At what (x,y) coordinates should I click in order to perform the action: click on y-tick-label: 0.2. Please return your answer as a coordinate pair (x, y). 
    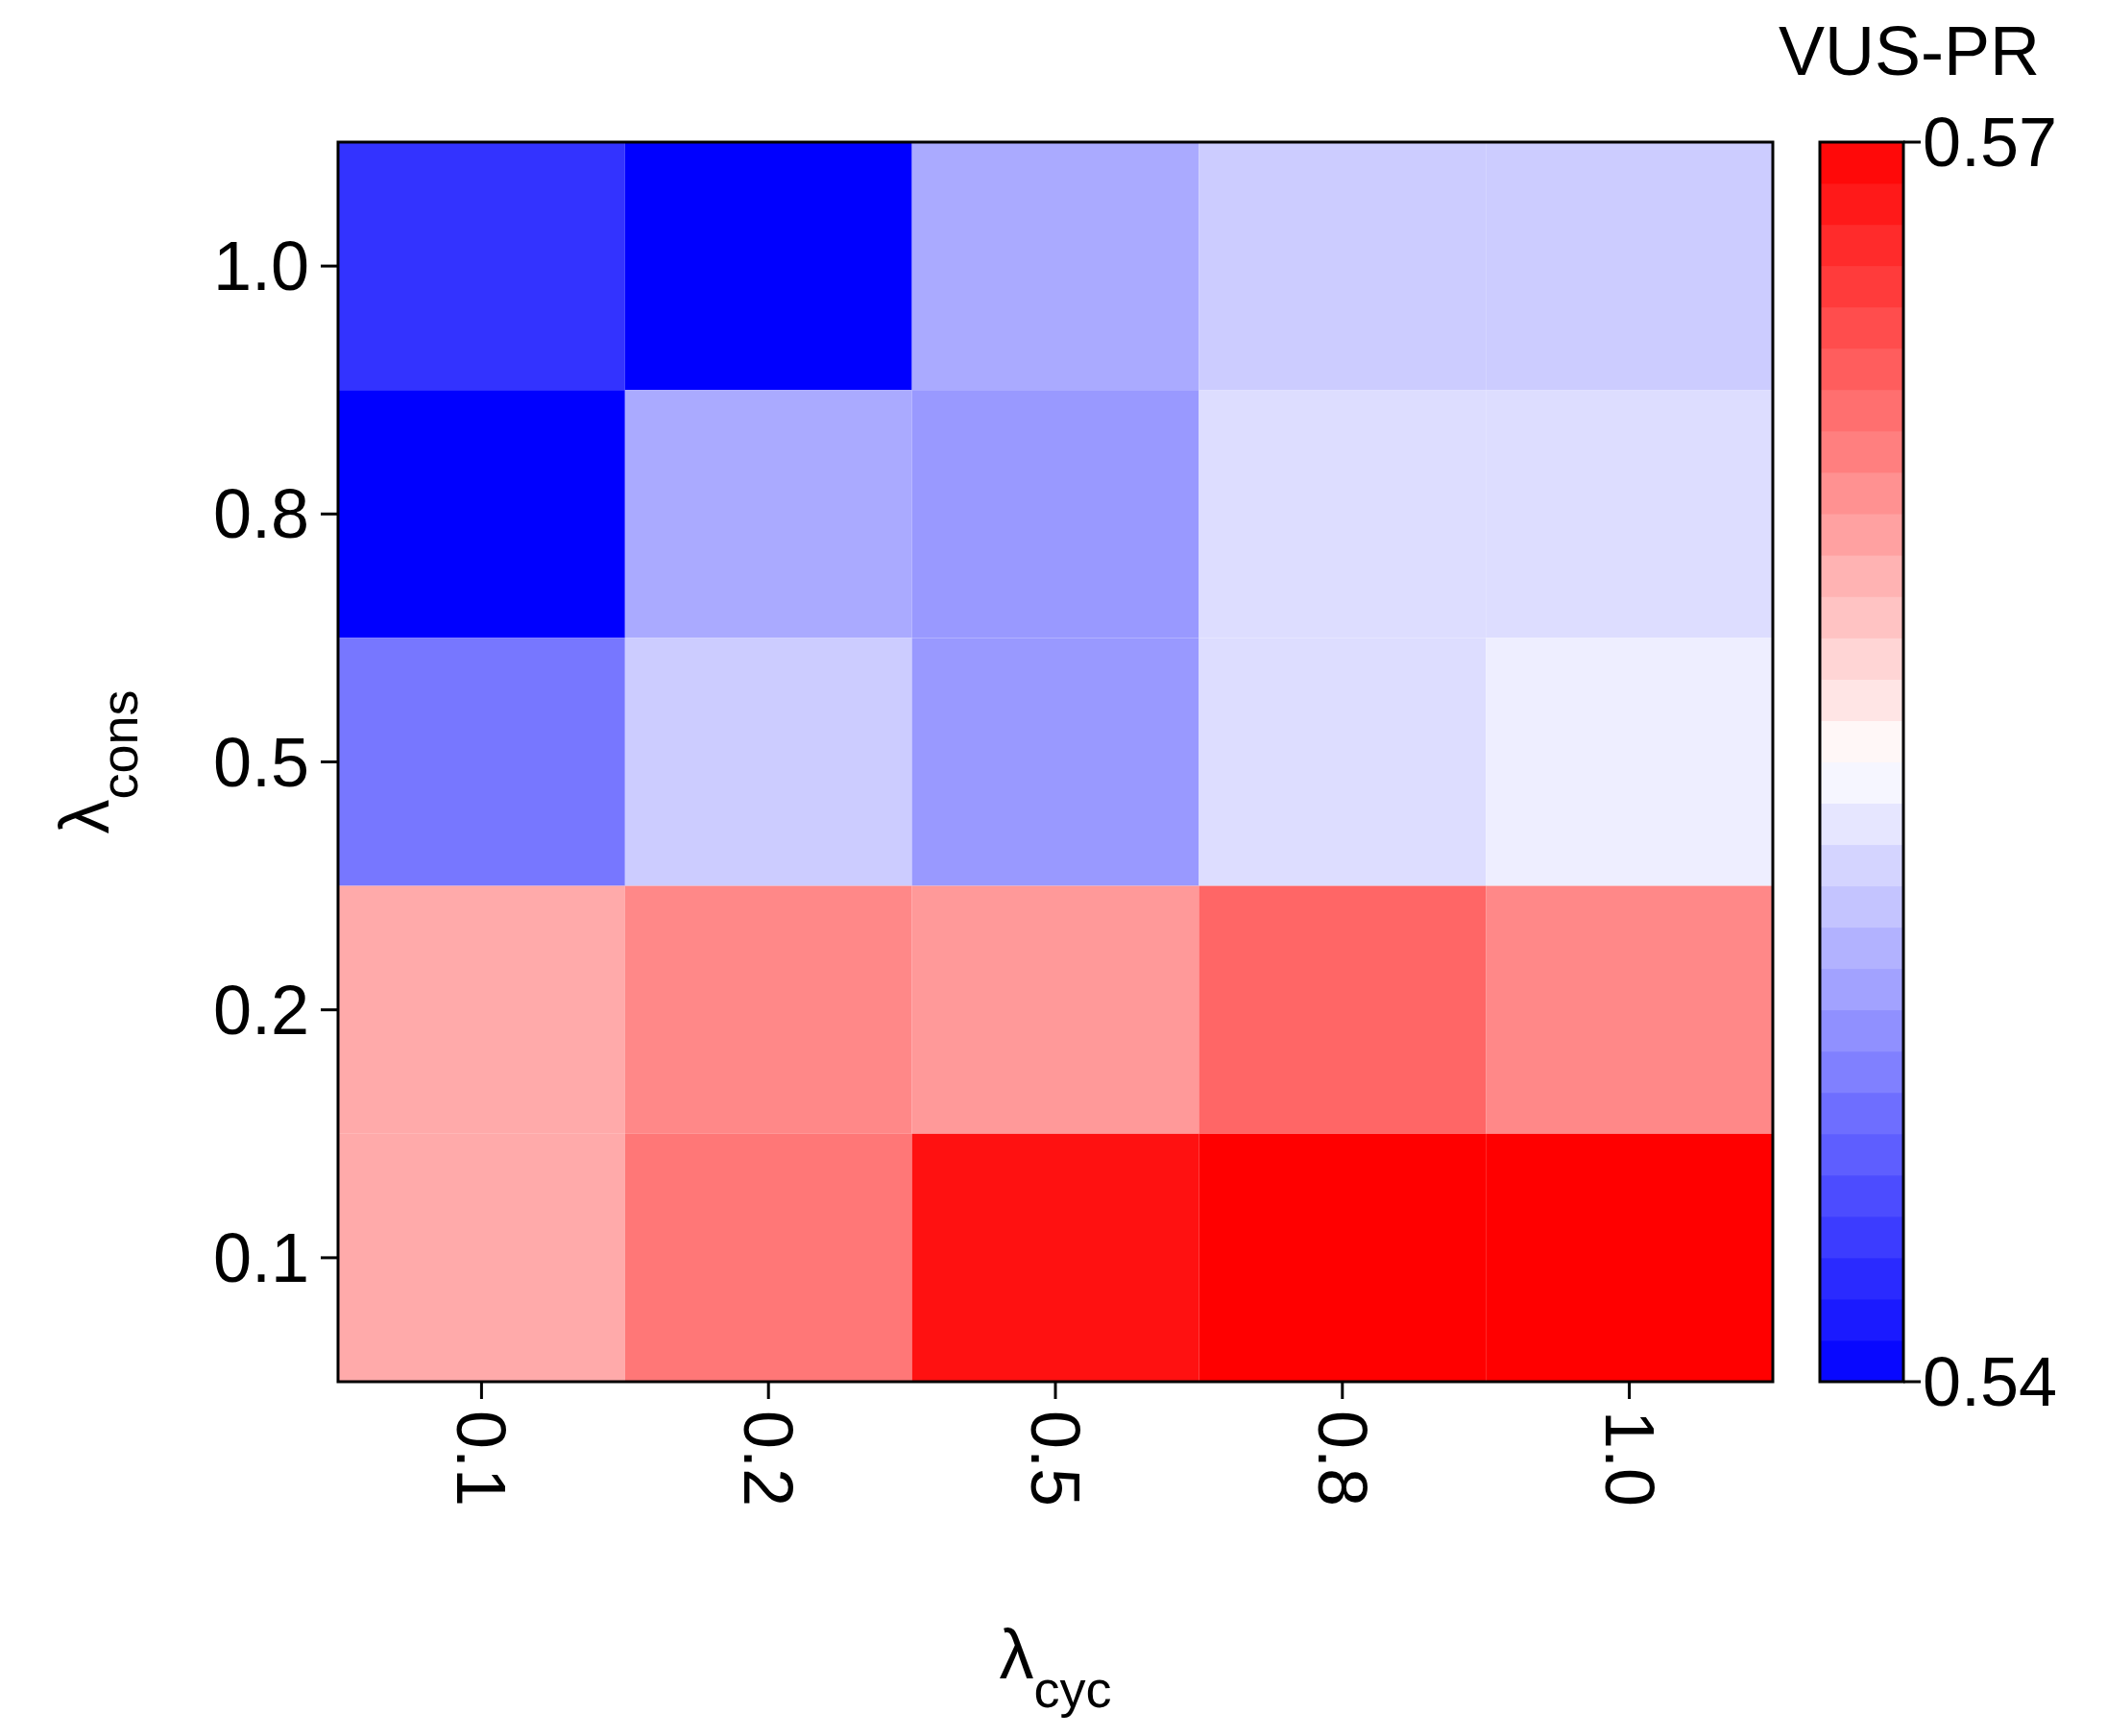
    Looking at the image, I should click on (260, 1010).